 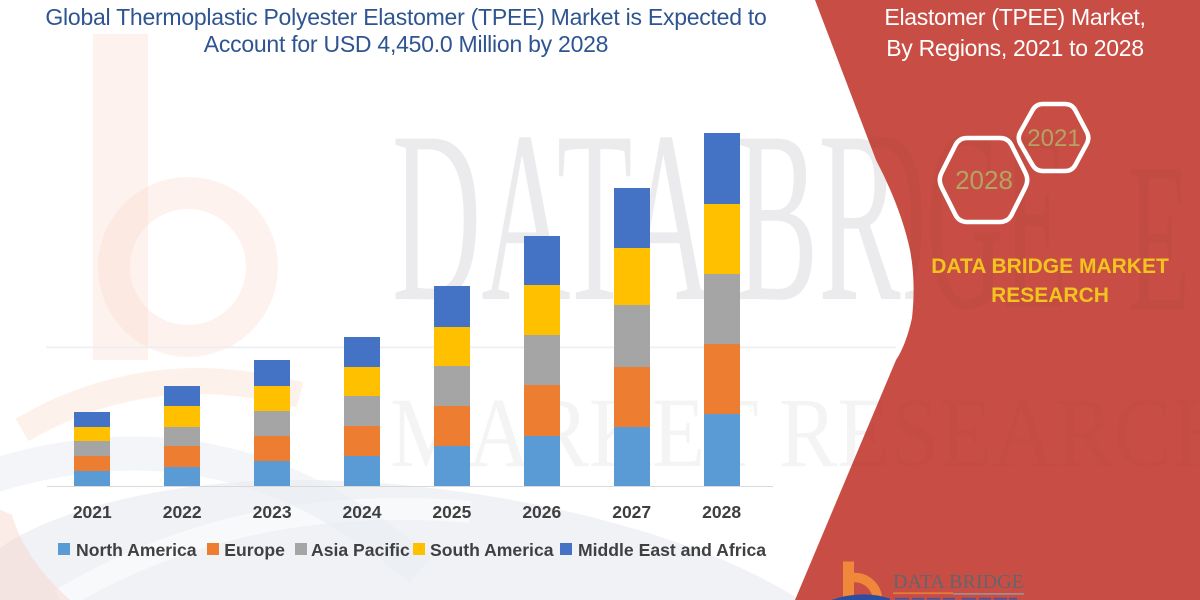 What do you see at coordinates (1159, 237) in the screenshot?
I see `svg-text: E` at bounding box center [1159, 237].